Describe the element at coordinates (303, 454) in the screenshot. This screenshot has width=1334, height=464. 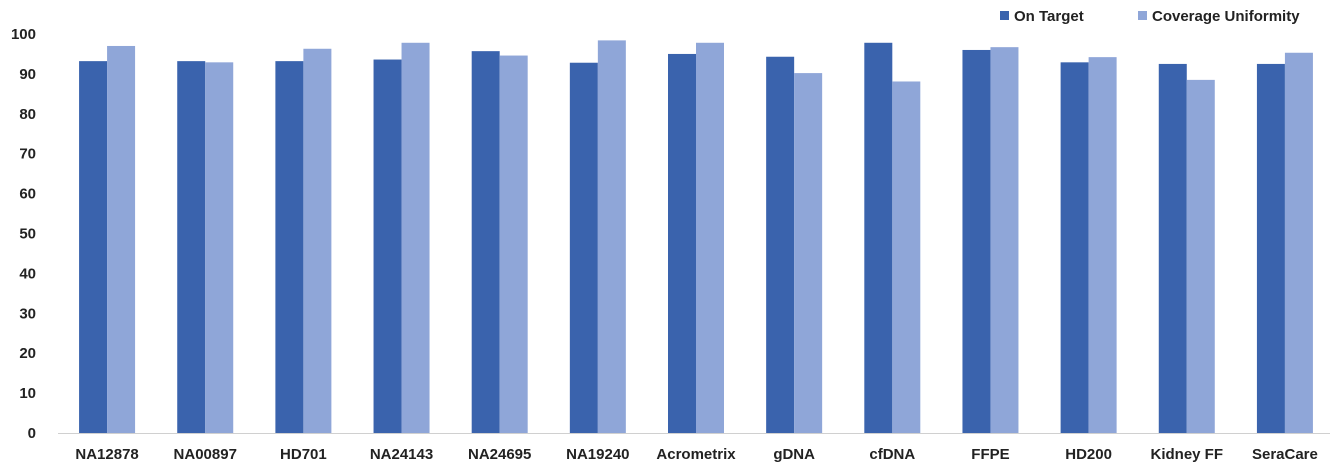
I see `x-category-label: HD701` at that location.